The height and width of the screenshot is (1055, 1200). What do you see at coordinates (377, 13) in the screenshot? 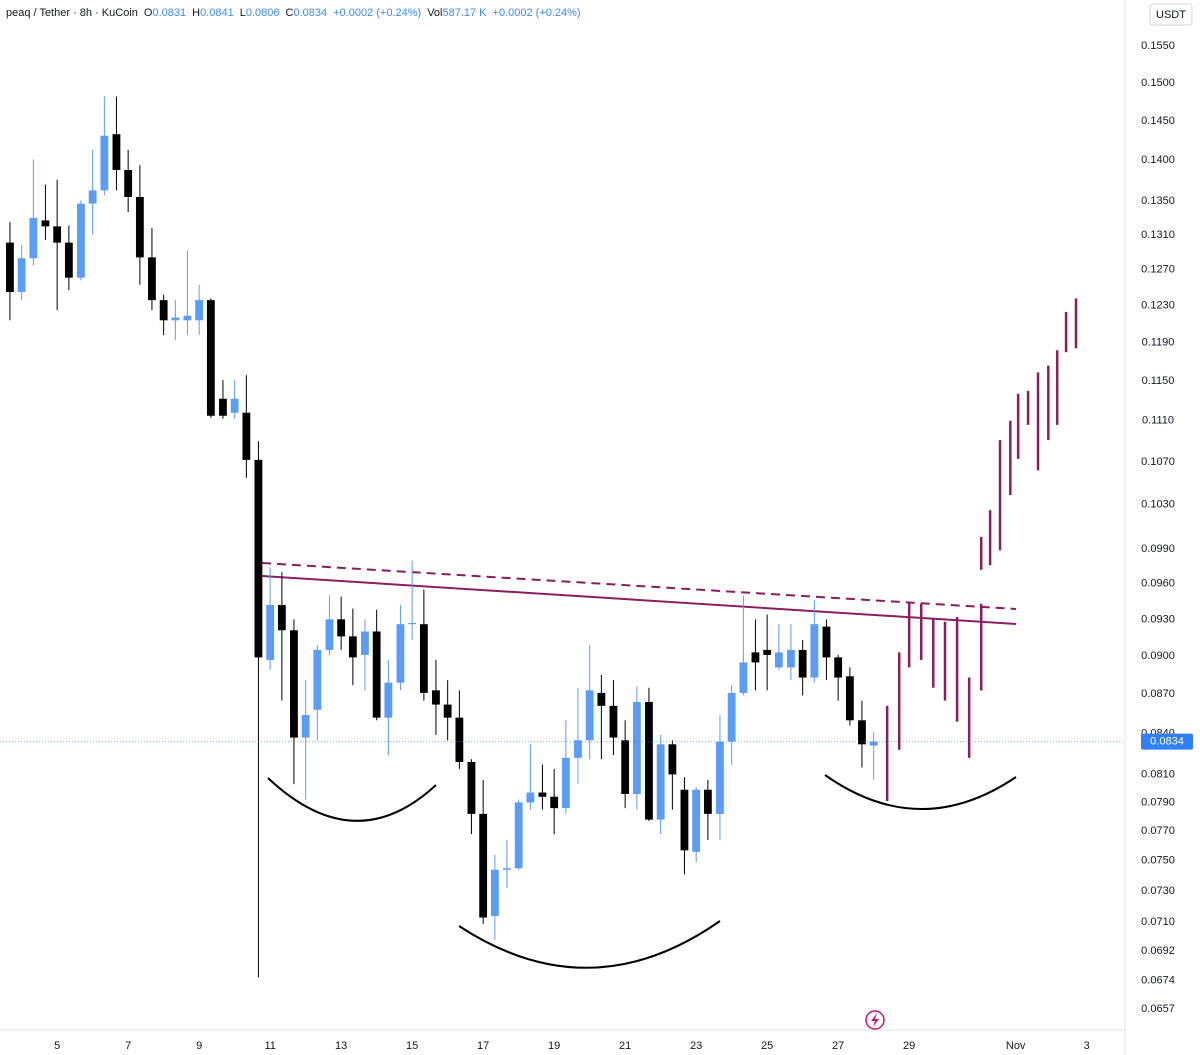
I see `change: +0.0002 (+0.24%)` at bounding box center [377, 13].